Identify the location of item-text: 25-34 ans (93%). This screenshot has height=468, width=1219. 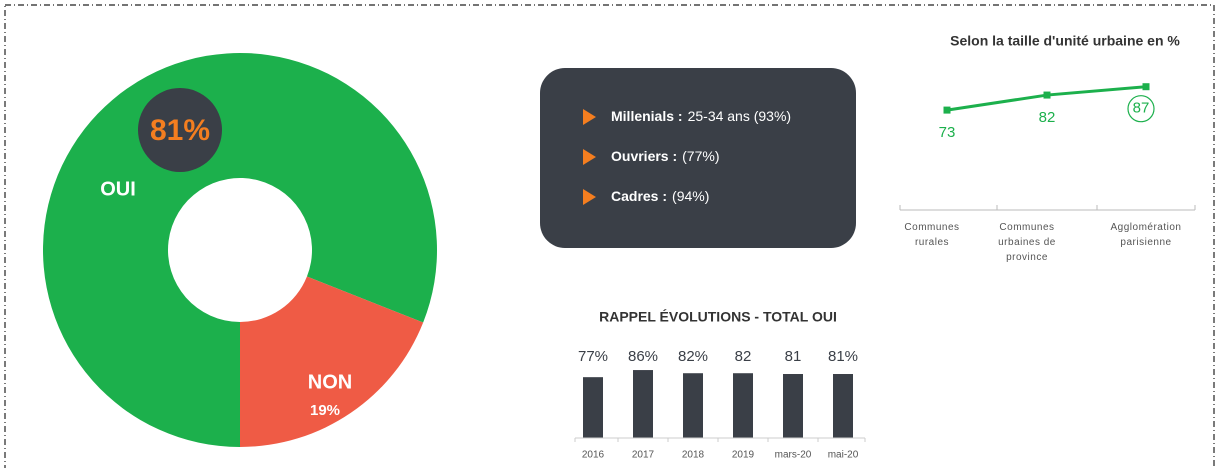
(740, 116).